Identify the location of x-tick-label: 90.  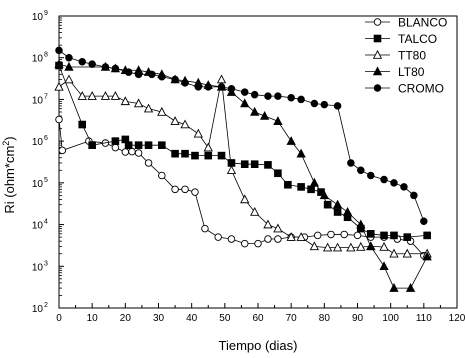
(358, 318).